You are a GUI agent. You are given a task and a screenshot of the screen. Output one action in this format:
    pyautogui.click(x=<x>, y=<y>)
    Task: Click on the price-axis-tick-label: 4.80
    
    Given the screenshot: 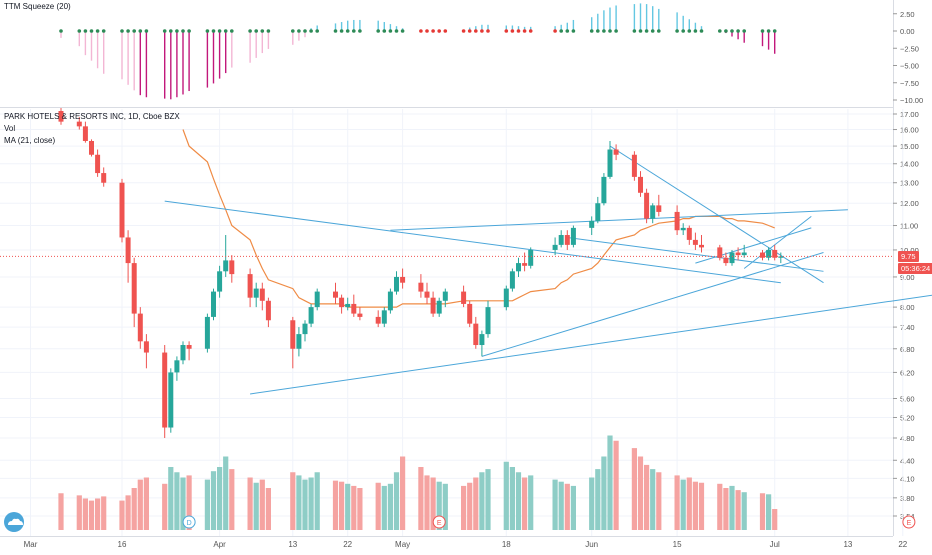 What is the action you would take?
    pyautogui.click(x=907, y=438)
    